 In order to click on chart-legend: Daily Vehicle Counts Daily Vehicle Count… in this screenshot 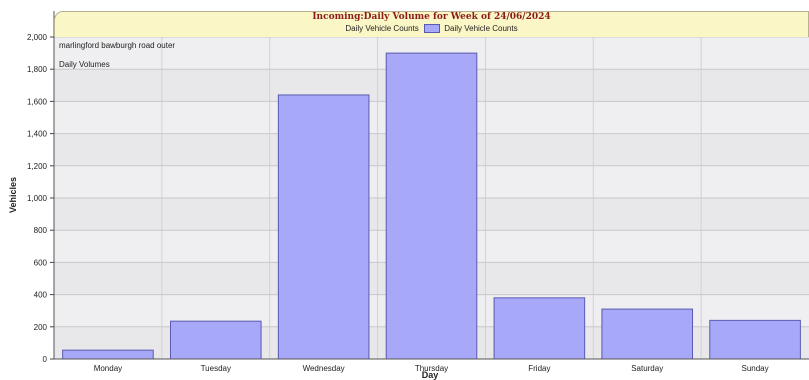, I will do `click(431, 29)`.